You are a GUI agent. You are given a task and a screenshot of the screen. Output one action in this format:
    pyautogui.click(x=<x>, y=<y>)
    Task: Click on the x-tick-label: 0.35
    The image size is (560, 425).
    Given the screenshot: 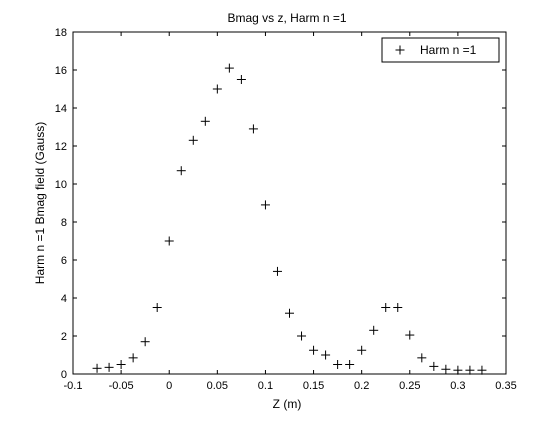 What is the action you would take?
    pyautogui.click(x=505, y=386)
    